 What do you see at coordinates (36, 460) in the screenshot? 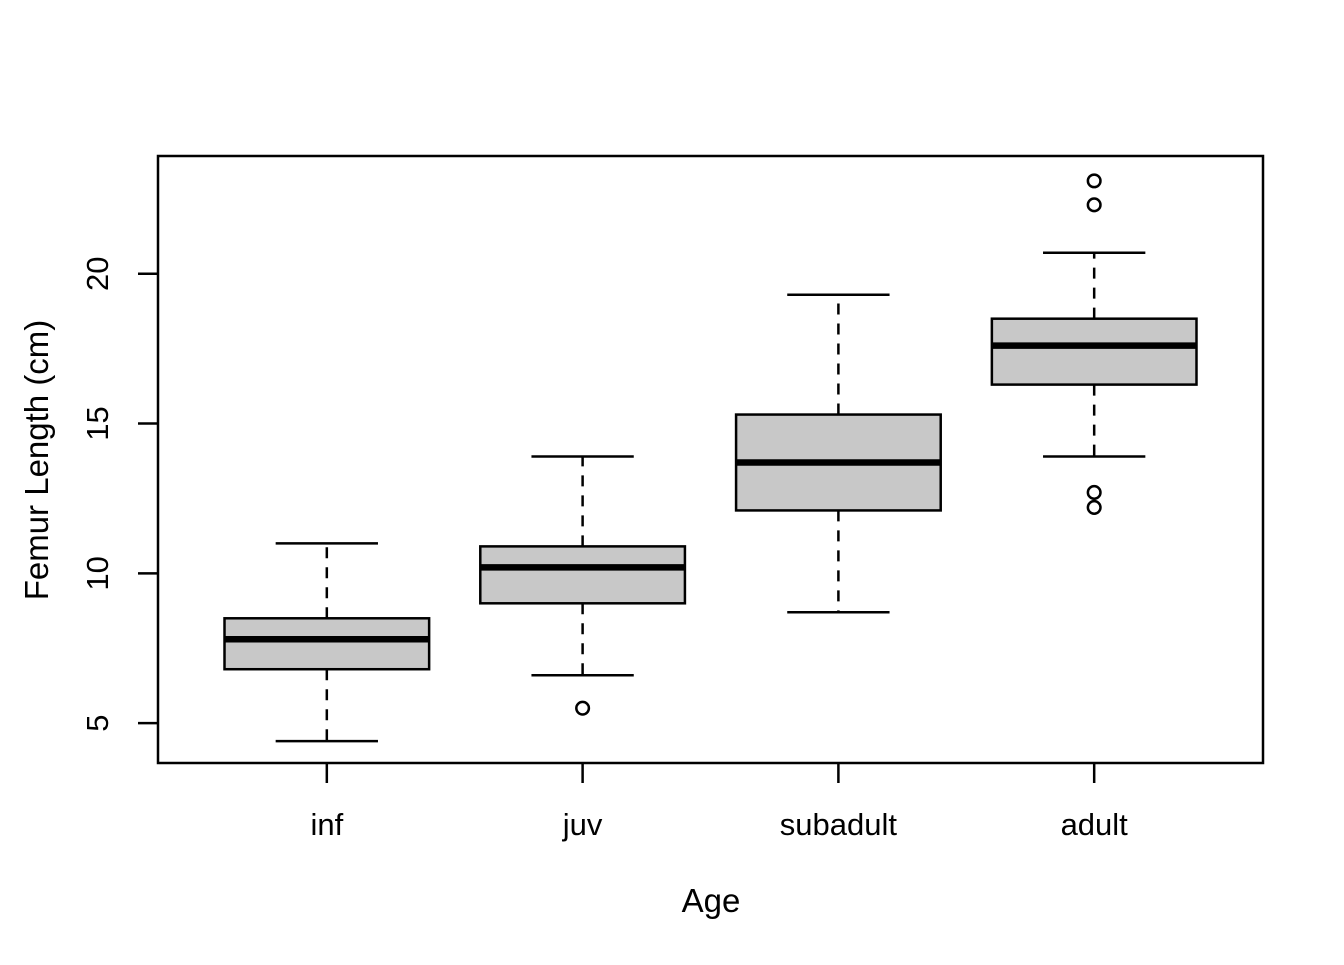
I see `y-axis-title: Femur Length (cm)` at bounding box center [36, 460].